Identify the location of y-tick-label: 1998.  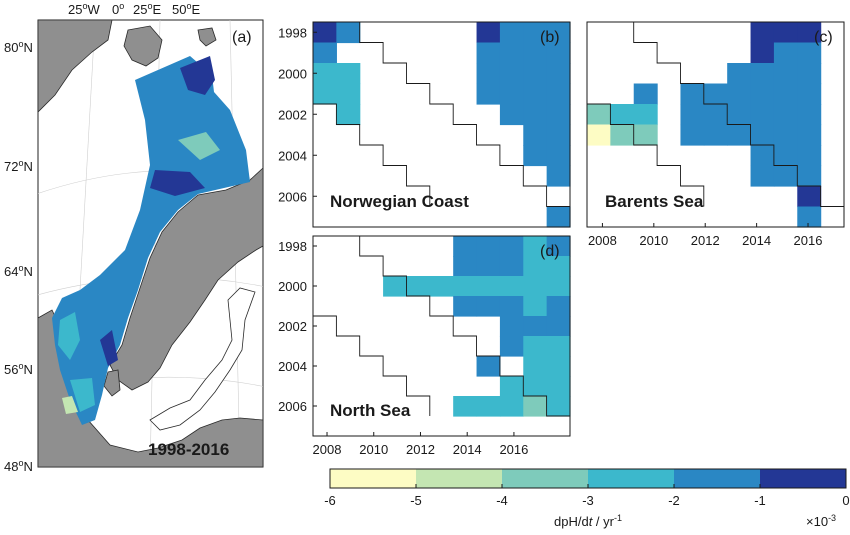
(292, 32).